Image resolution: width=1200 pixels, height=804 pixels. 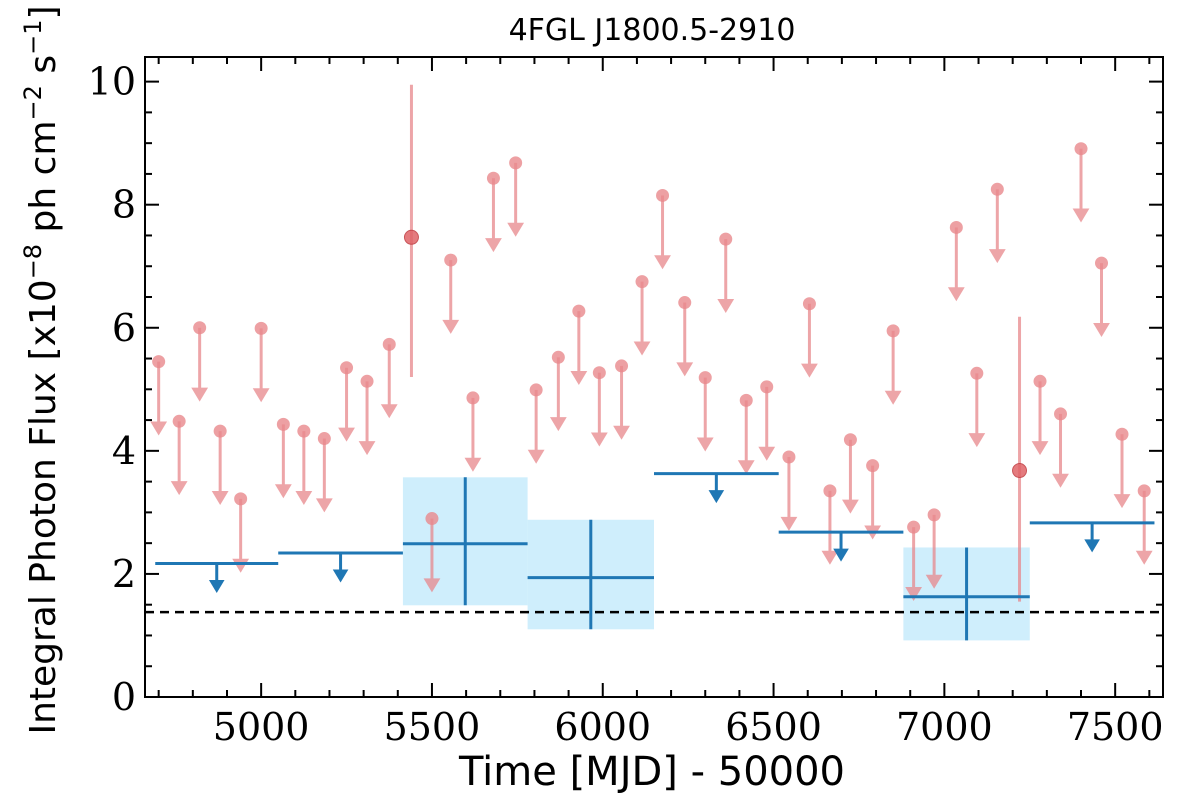 What do you see at coordinates (473, 464) in the screenshot?
I see `short-upper-limit-arrow-14-head` at bounding box center [473, 464].